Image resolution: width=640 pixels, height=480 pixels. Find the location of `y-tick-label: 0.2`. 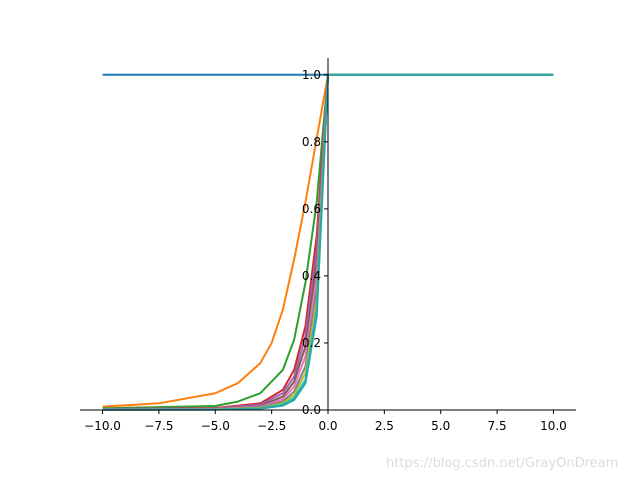

y-tick-label: 0.2 is located at coordinates (311, 343).